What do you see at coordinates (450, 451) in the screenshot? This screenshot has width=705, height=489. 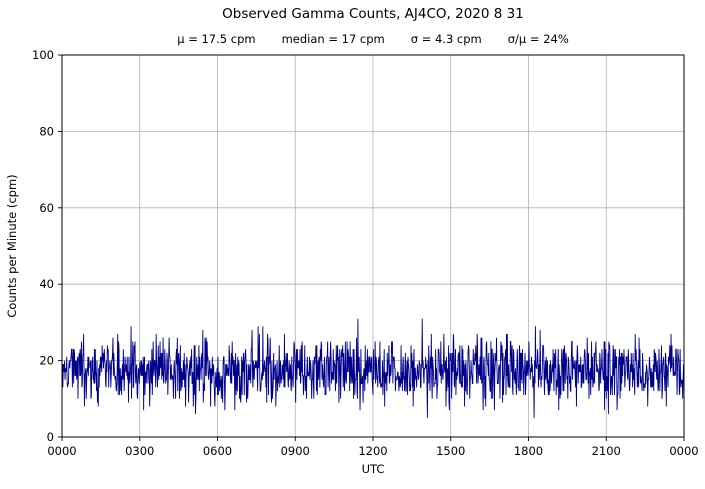 I see `x-tick-label: 1500` at bounding box center [450, 451].